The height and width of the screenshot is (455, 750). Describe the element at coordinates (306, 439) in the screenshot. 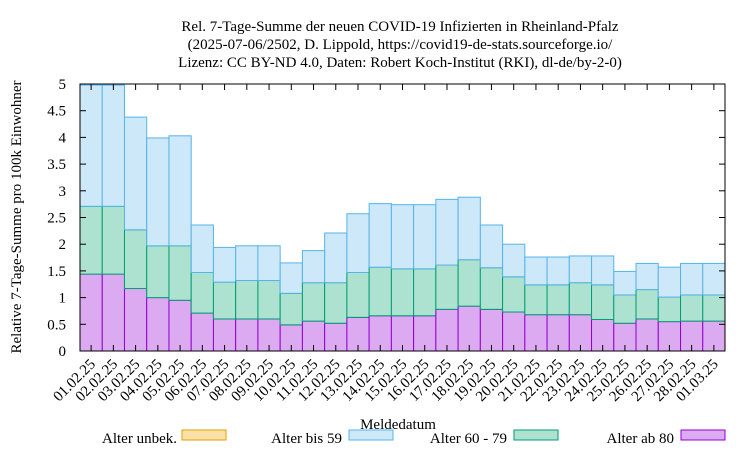

I see `legend-label: Alter bis 59` at that location.